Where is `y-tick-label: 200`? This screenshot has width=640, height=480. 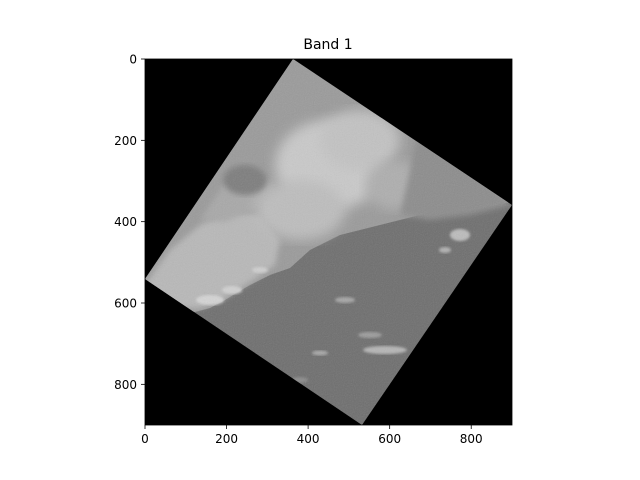 y-tick-label: 200 is located at coordinates (125, 141).